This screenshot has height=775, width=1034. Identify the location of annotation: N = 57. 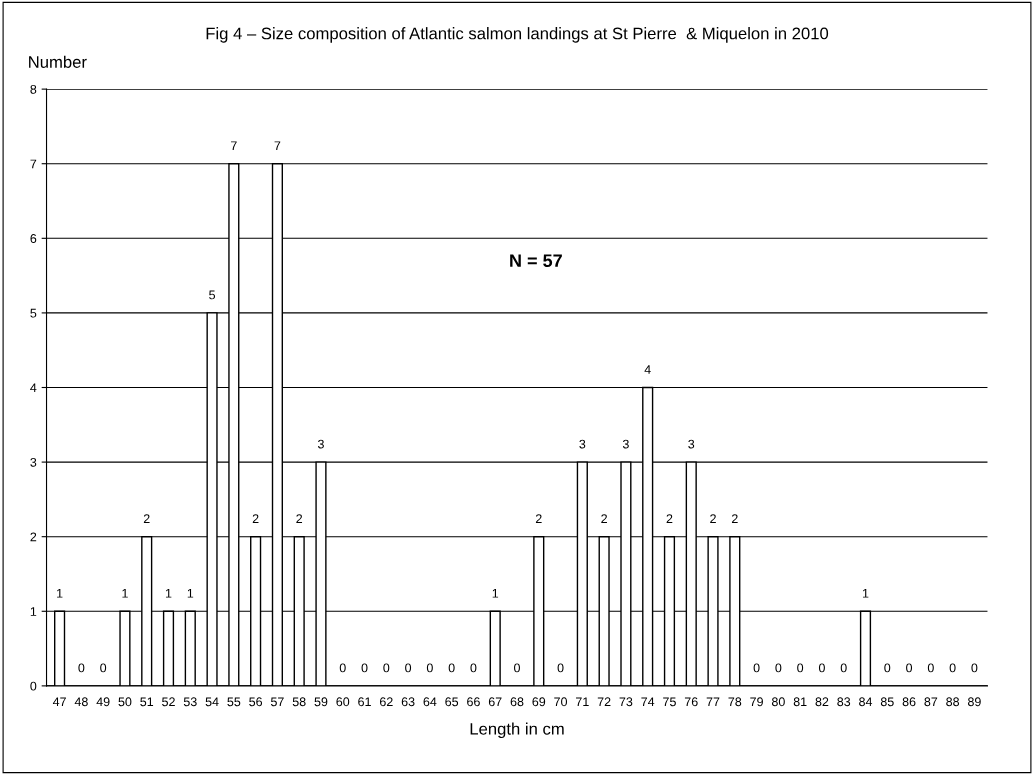
(536, 261).